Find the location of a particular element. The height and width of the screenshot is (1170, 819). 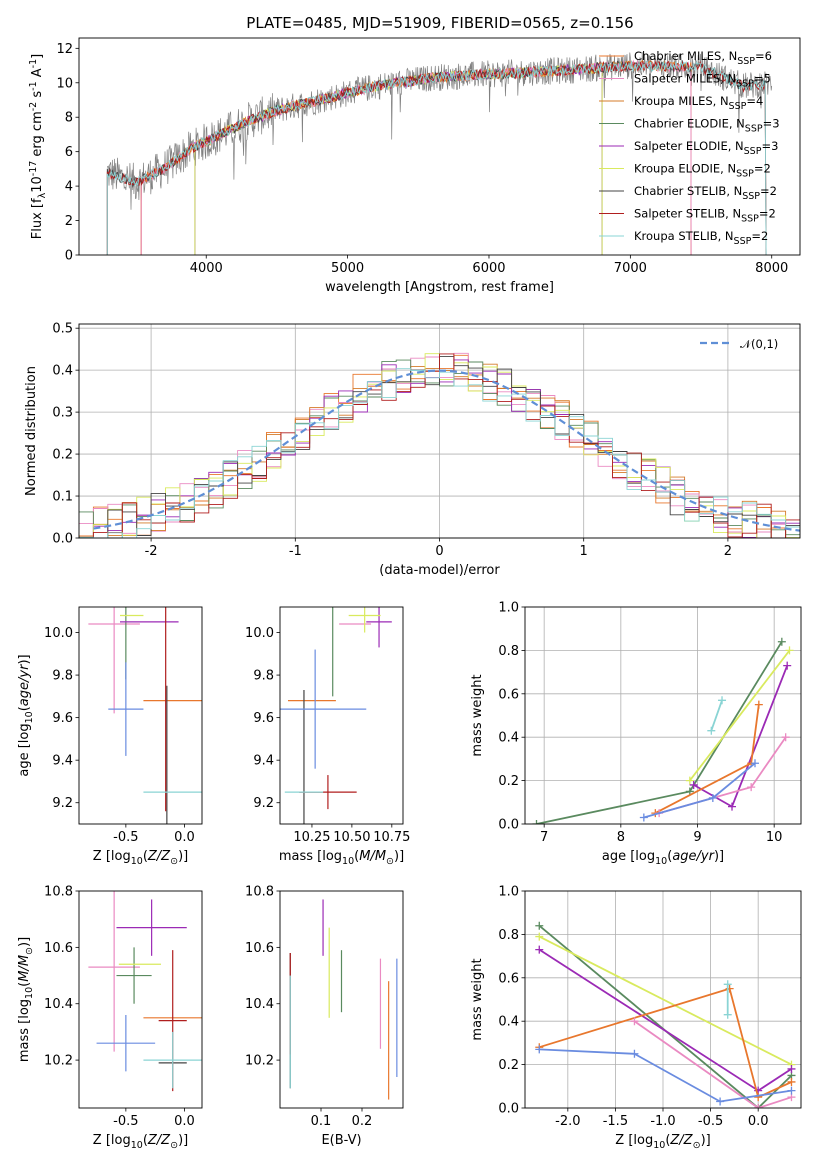

x-axis-label: Z [log10​(Z/Z⊙​)] is located at coordinates (140, 1142).